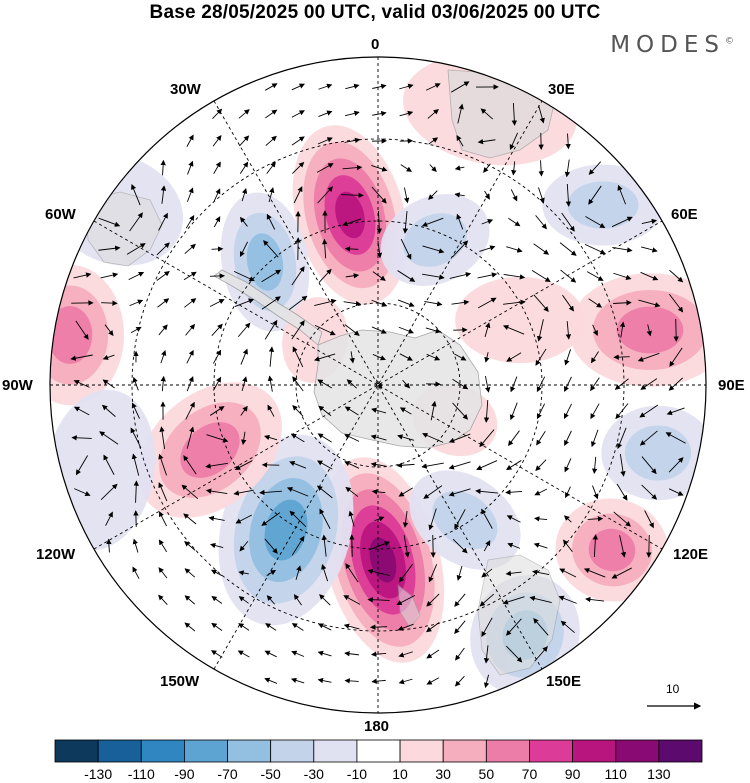  I want to click on lon-label-30w: 30W, so click(185, 89).